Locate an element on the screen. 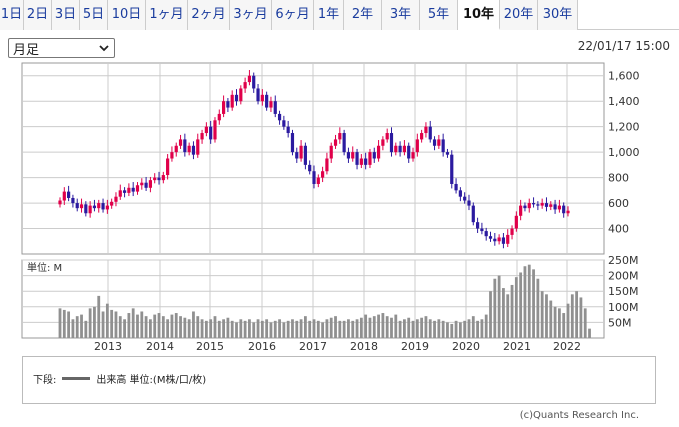  legend-lower-label: 下段: is located at coordinates (45, 380).